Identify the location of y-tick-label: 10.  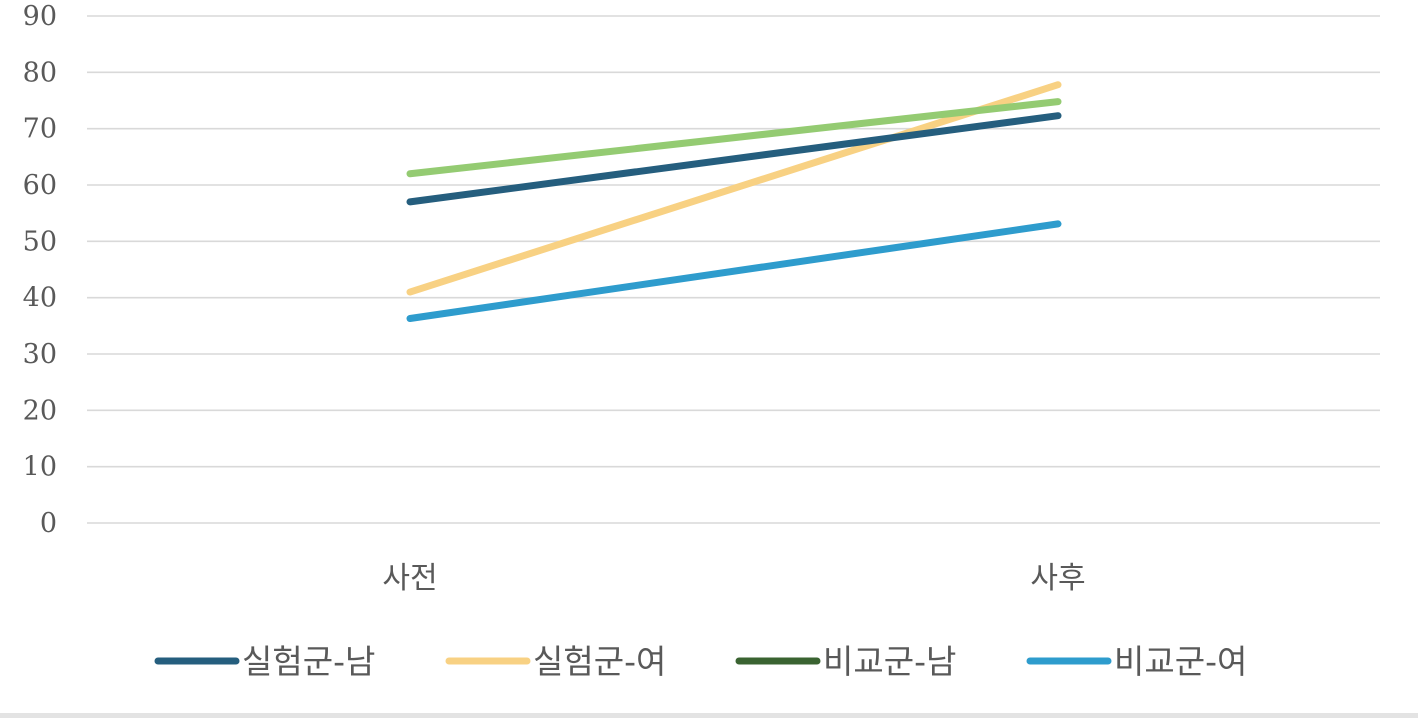
(40, 467).